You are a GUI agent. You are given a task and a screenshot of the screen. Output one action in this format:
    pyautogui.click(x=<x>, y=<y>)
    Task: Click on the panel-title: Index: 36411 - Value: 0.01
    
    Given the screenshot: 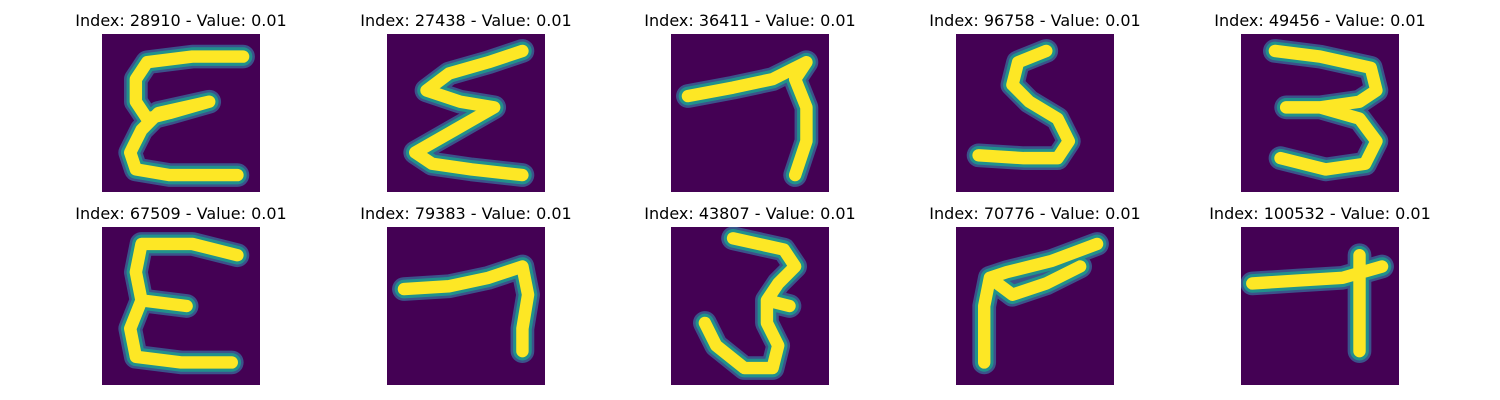 What is the action you would take?
    pyautogui.click(x=750, y=20)
    